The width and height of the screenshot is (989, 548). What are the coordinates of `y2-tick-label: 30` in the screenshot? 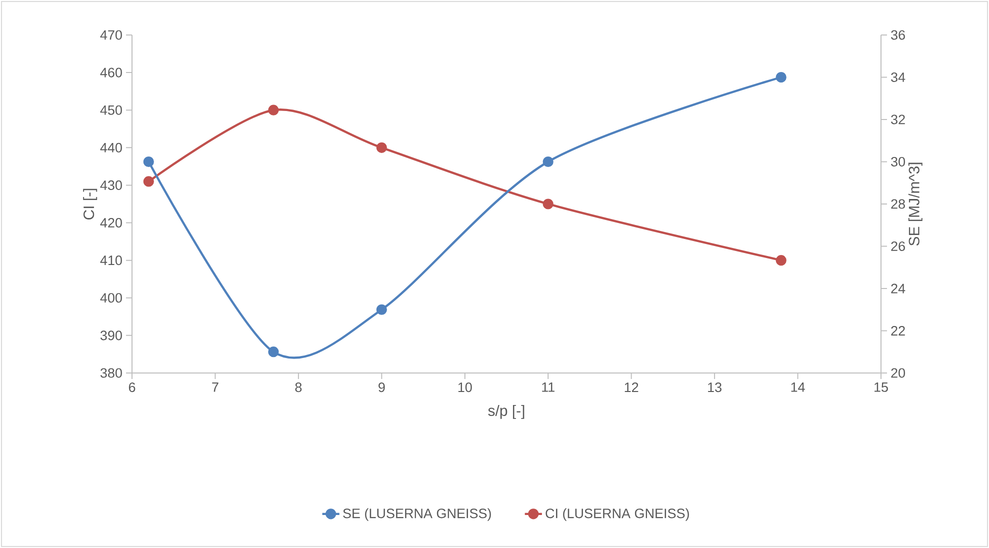 It's located at (898, 161).